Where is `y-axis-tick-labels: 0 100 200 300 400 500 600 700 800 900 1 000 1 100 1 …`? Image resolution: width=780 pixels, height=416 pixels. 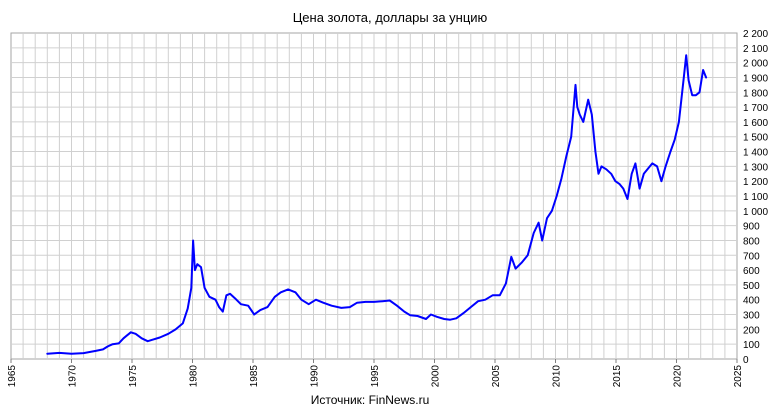 y-axis-tick-labels: 0 100 200 300 400 500 600 700 800 900 1 000 1 100 1 … is located at coordinates (755, 197).